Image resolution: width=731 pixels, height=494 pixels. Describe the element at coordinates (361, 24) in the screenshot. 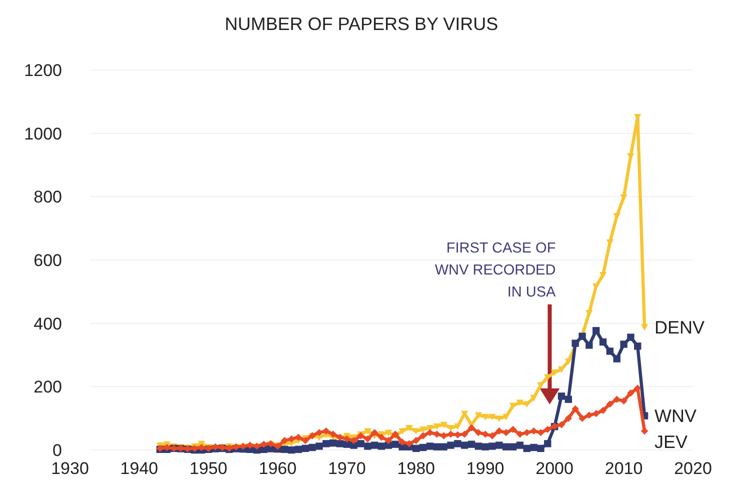

I see `chart-title: NUMBER OF PAPERS BY VIRUS` at that location.